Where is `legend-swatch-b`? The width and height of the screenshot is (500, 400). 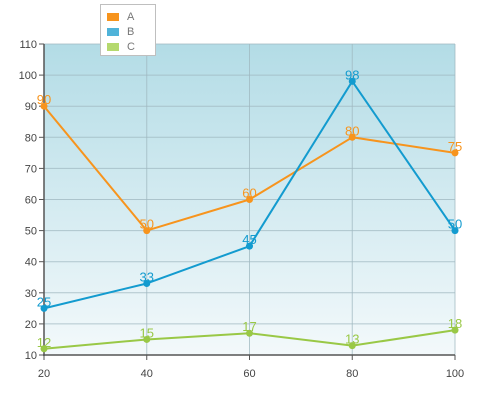
legend-swatch-b is located at coordinates (113, 31).